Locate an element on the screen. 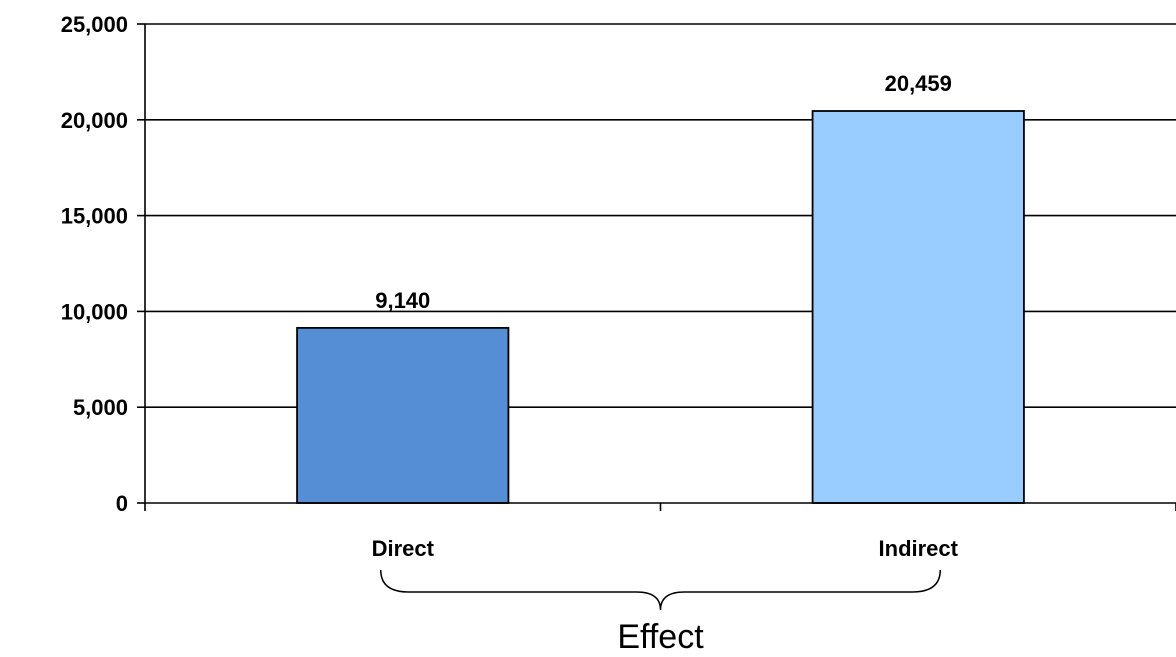 The image size is (1176, 657). y-tick-label: 25,000 is located at coordinates (94, 24).